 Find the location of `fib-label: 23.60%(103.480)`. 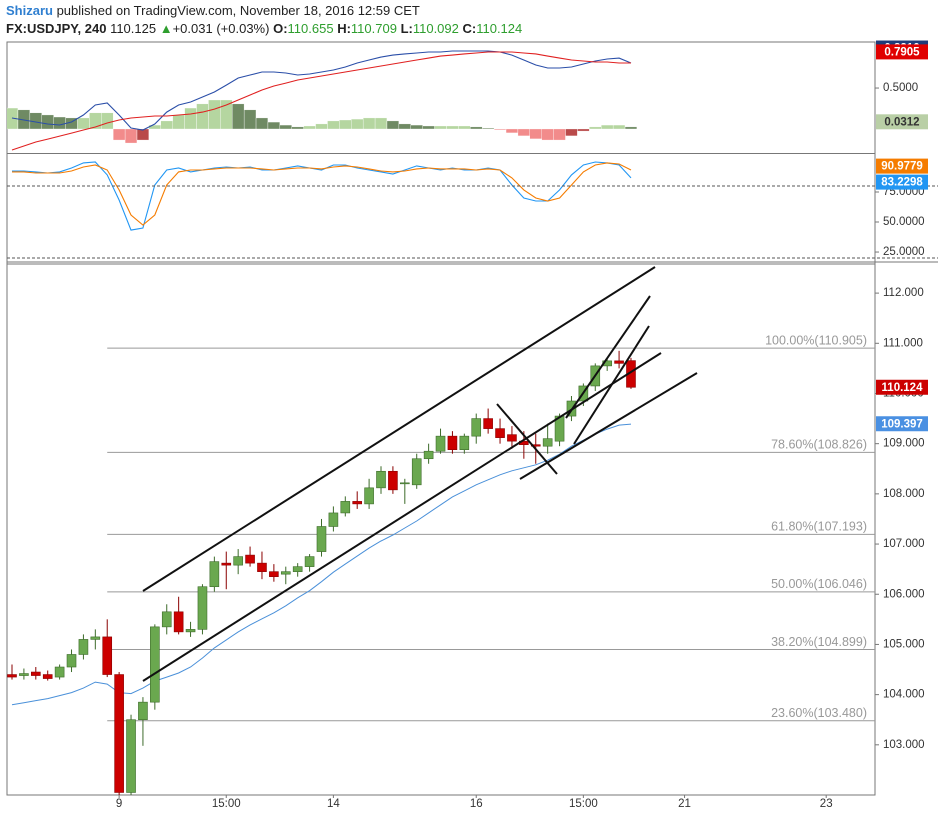

fib-label: 23.60%(103.480) is located at coordinates (819, 713).